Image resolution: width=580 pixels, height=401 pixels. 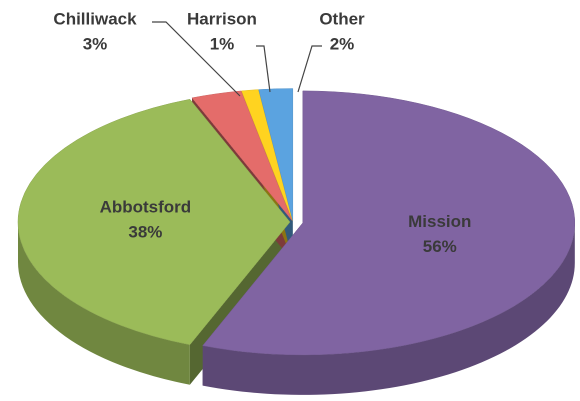 What do you see at coordinates (95, 18) in the screenshot?
I see `slice-label: Chilliwack` at bounding box center [95, 18].